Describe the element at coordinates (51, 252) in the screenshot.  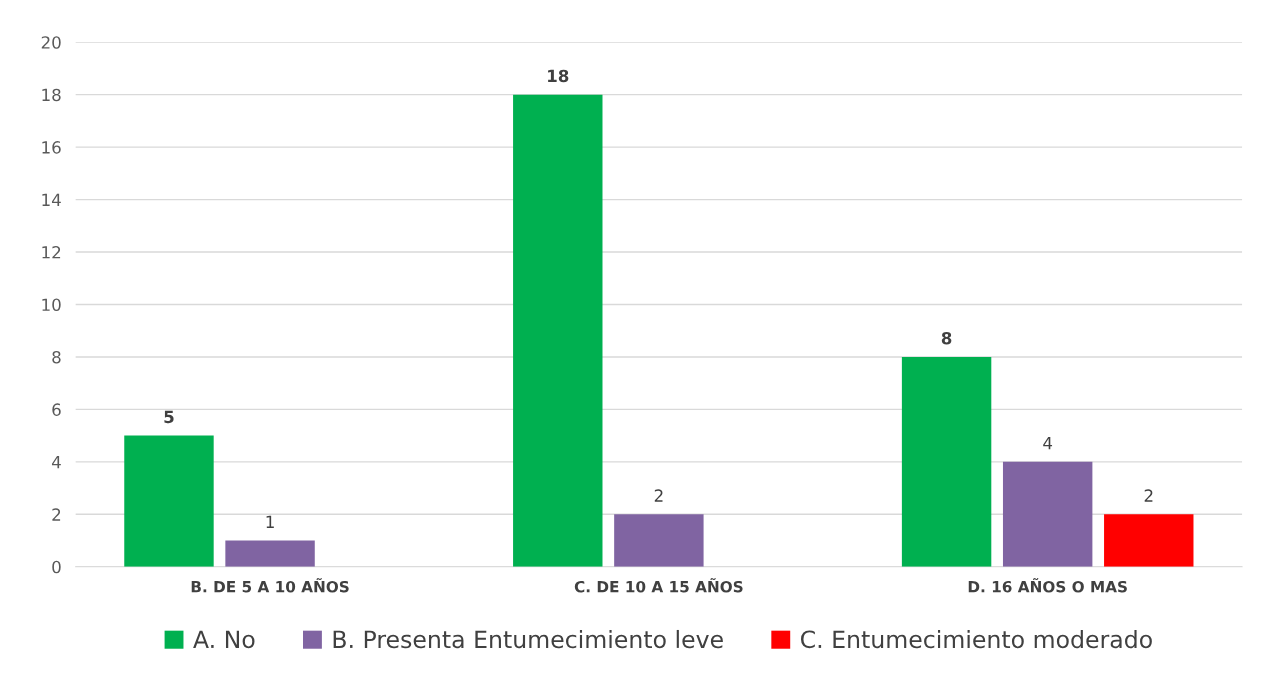
I see `y-tick-label: 12` at that location.